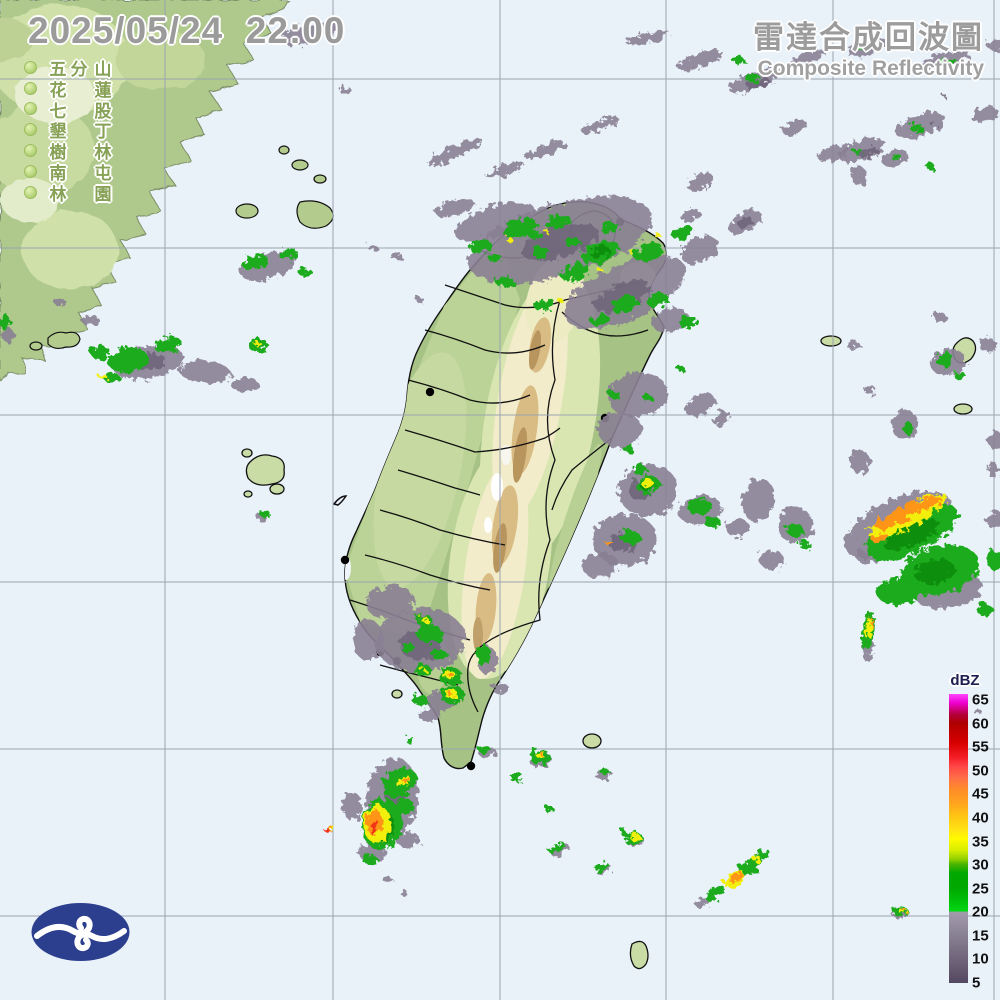 The height and width of the screenshot is (1000, 1000). Describe the element at coordinates (340, 500) in the screenshot. I see `sandbar` at that location.